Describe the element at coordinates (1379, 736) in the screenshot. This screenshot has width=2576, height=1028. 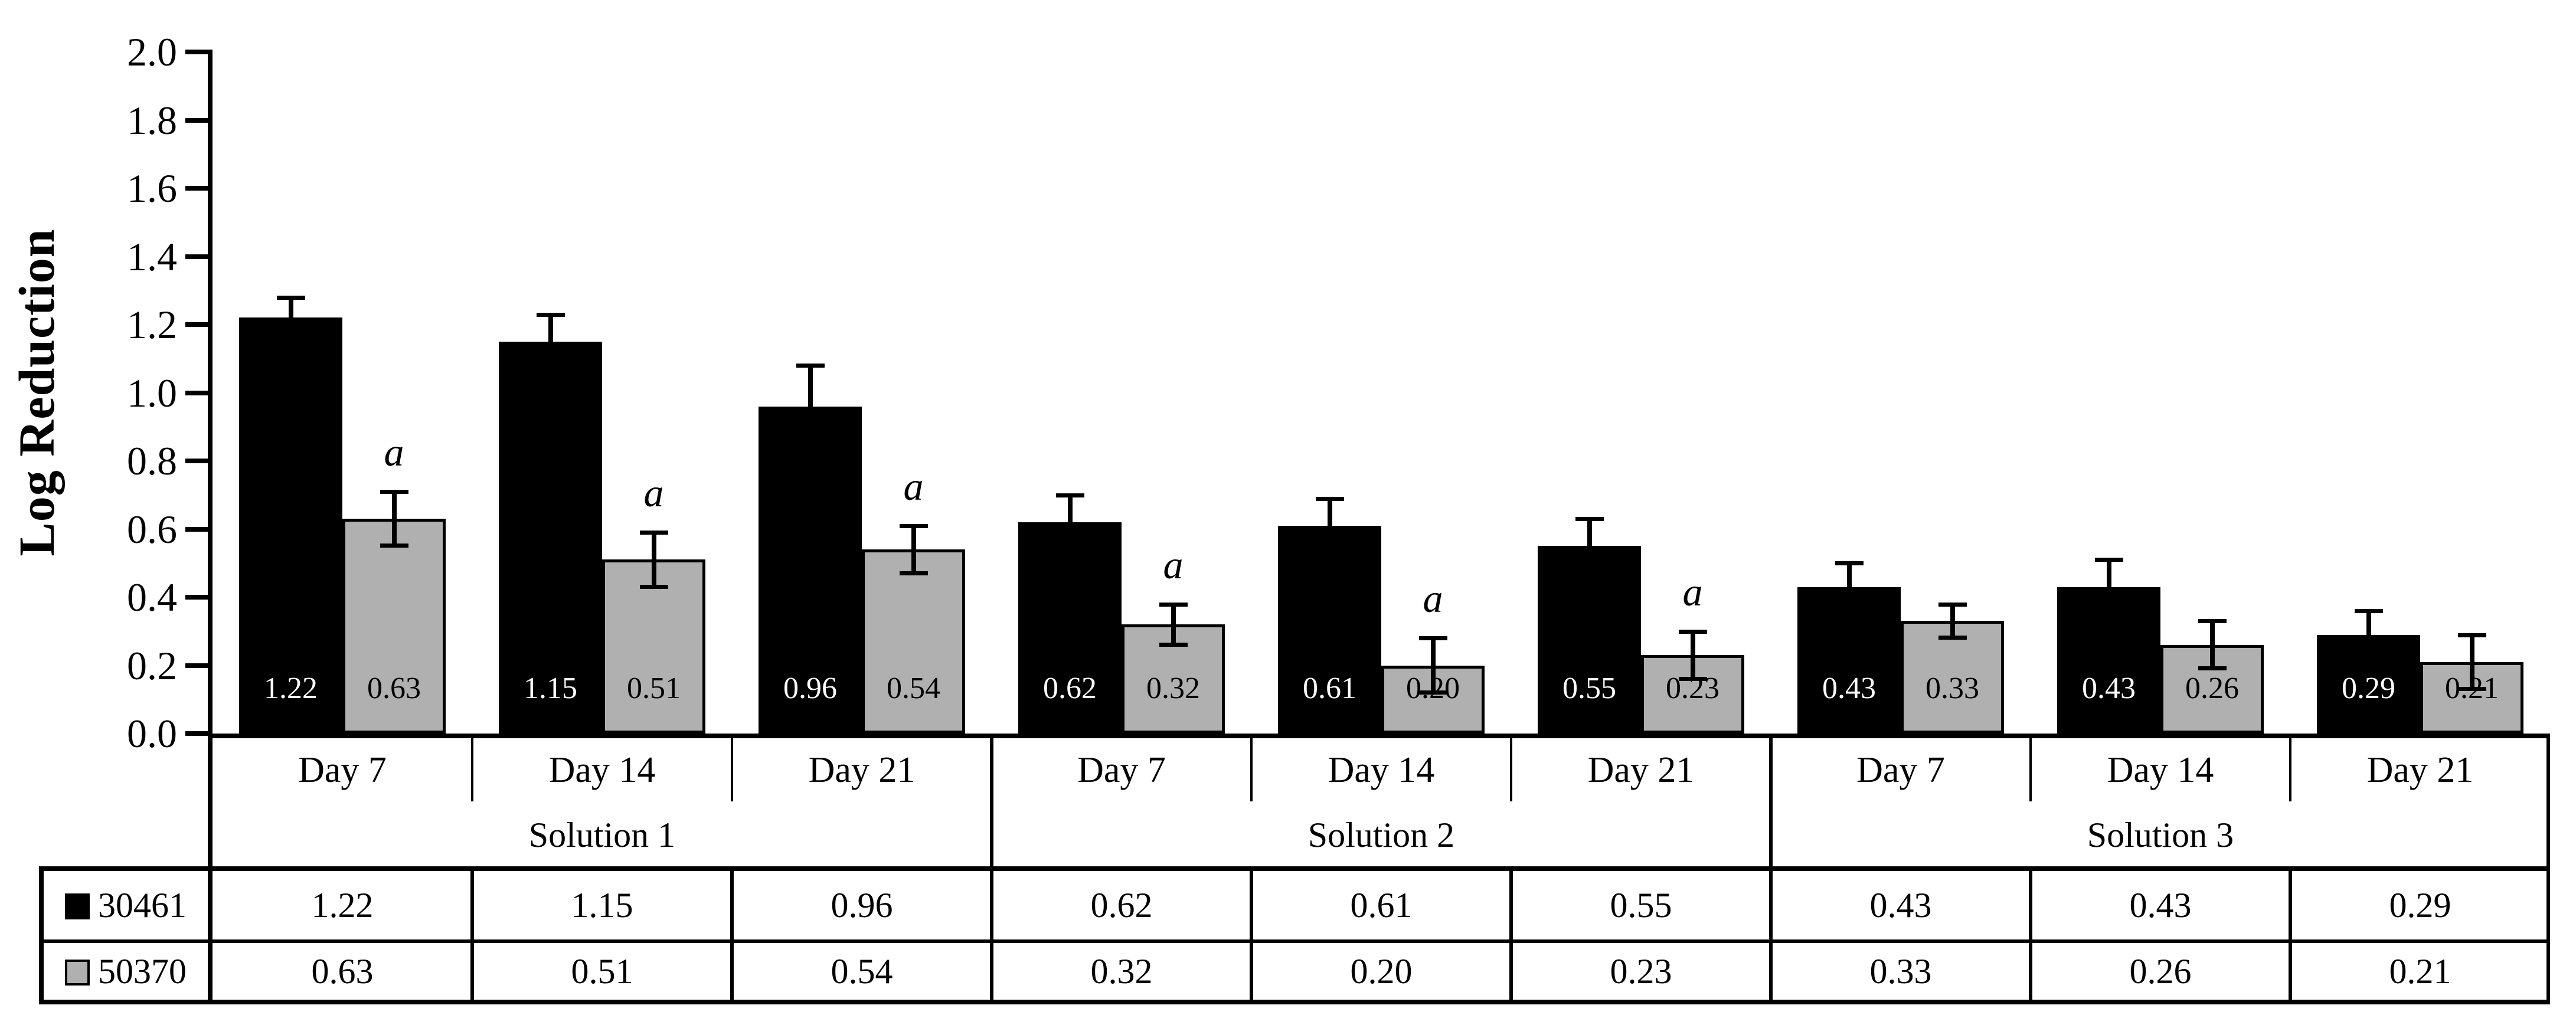
I see `x-axis-line` at that location.